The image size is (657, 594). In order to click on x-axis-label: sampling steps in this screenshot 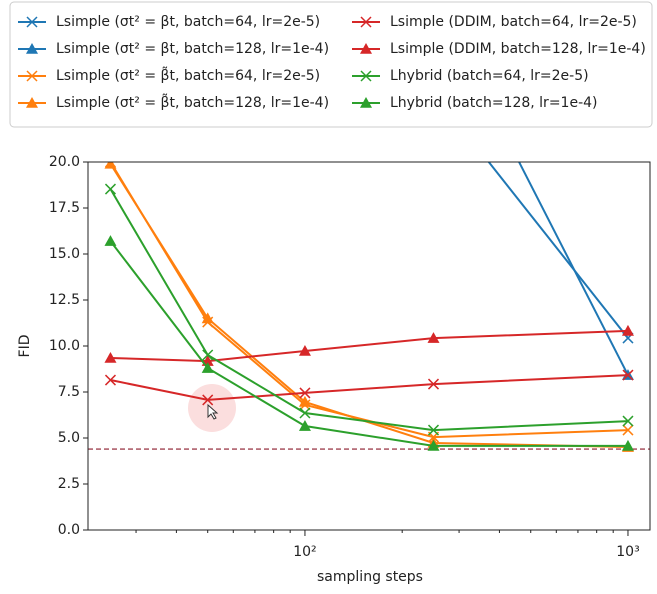, I will do `click(370, 577)`.